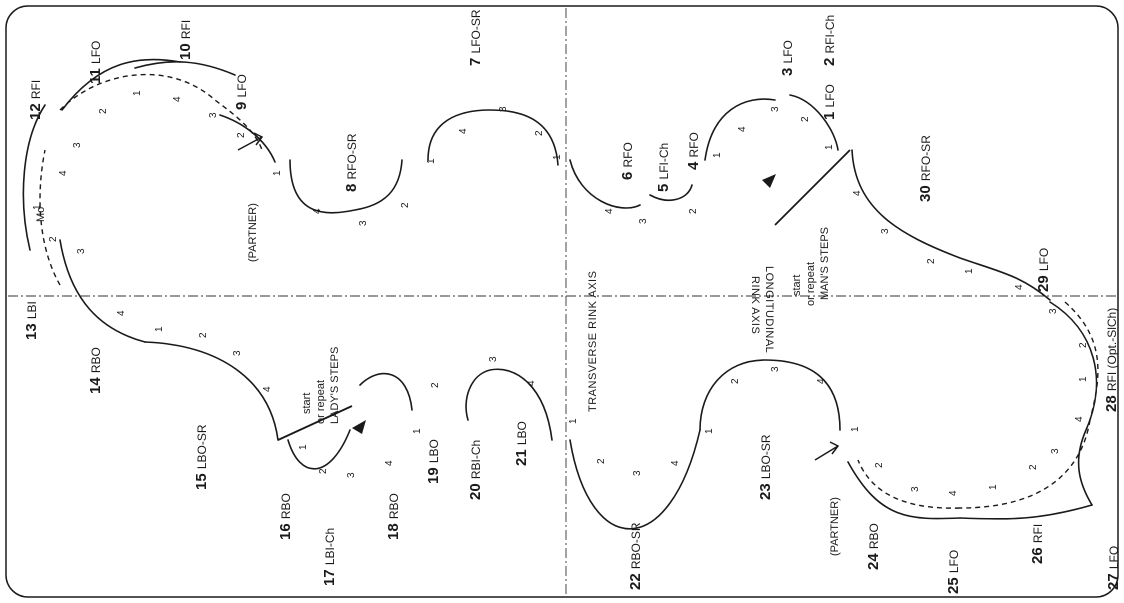  What do you see at coordinates (635, 556) in the screenshot?
I see `step-22-label: 22 RBO-SR` at bounding box center [635, 556].